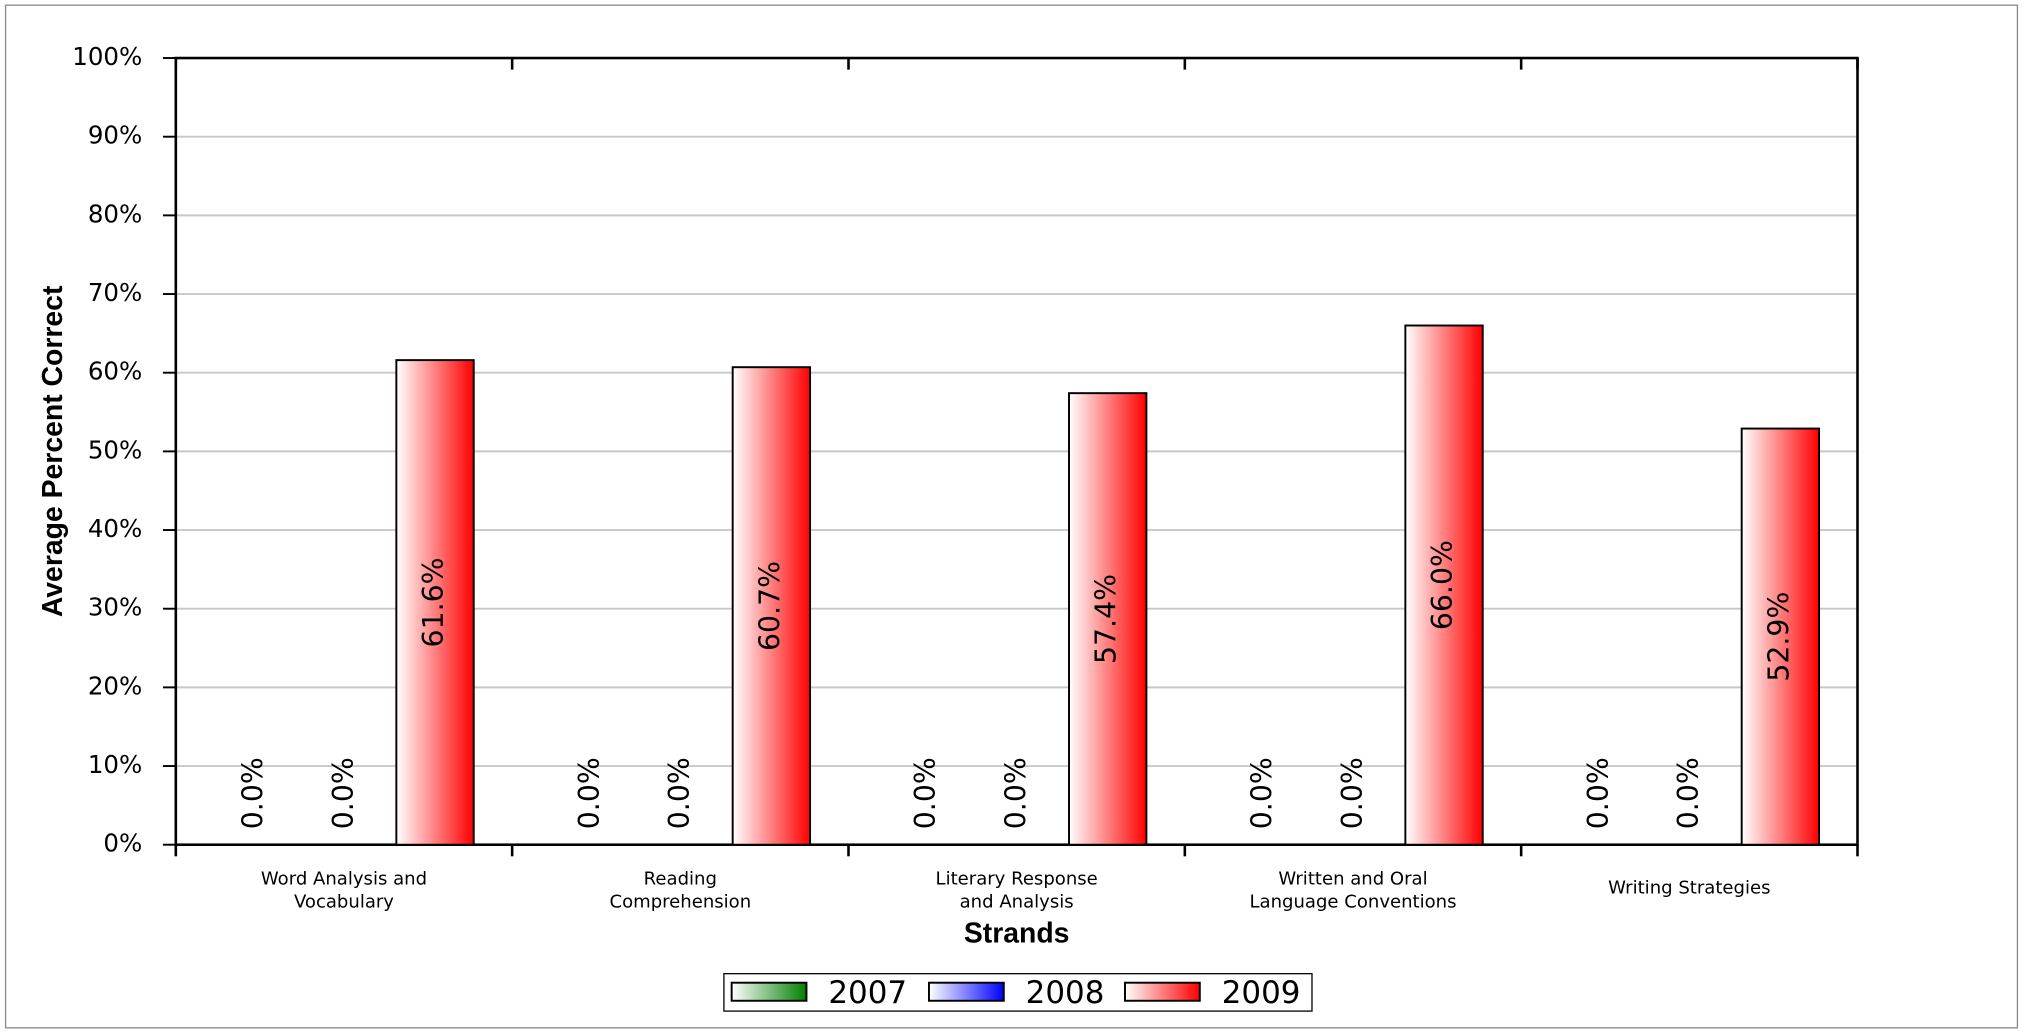 The image size is (2023, 1033). What do you see at coordinates (115, 213) in the screenshot?
I see `y-tick-label: 80%` at bounding box center [115, 213].